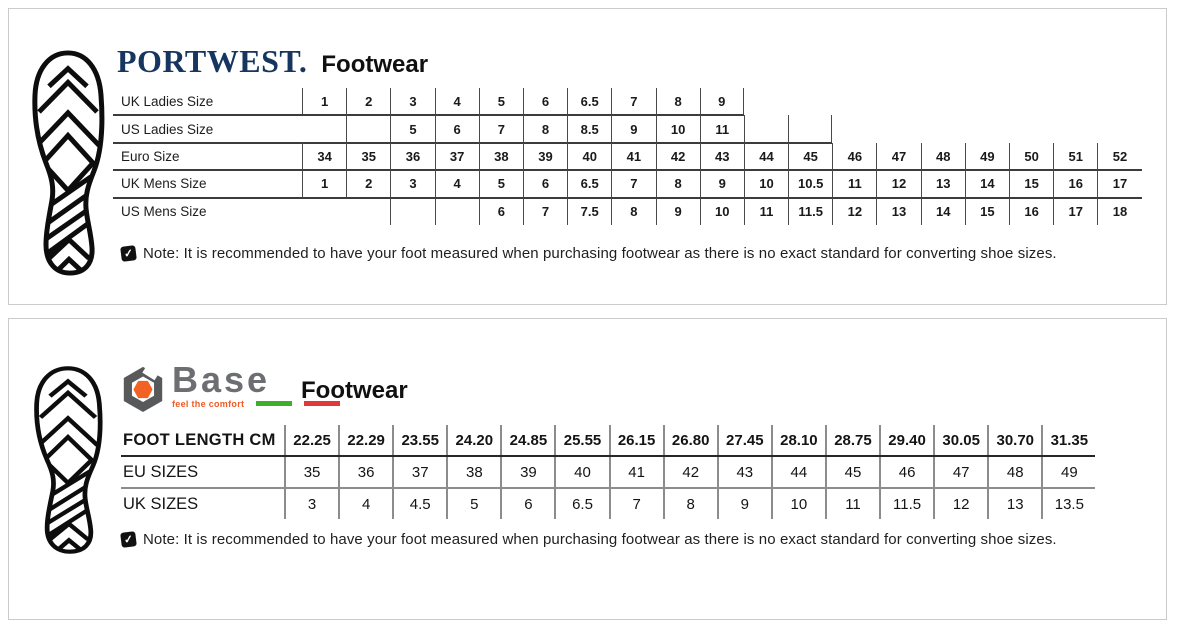 Image resolution: width=1177 pixels, height=625 pixels. Describe the element at coordinates (743, 440) in the screenshot. I see `size-cell: 27.45` at that location.